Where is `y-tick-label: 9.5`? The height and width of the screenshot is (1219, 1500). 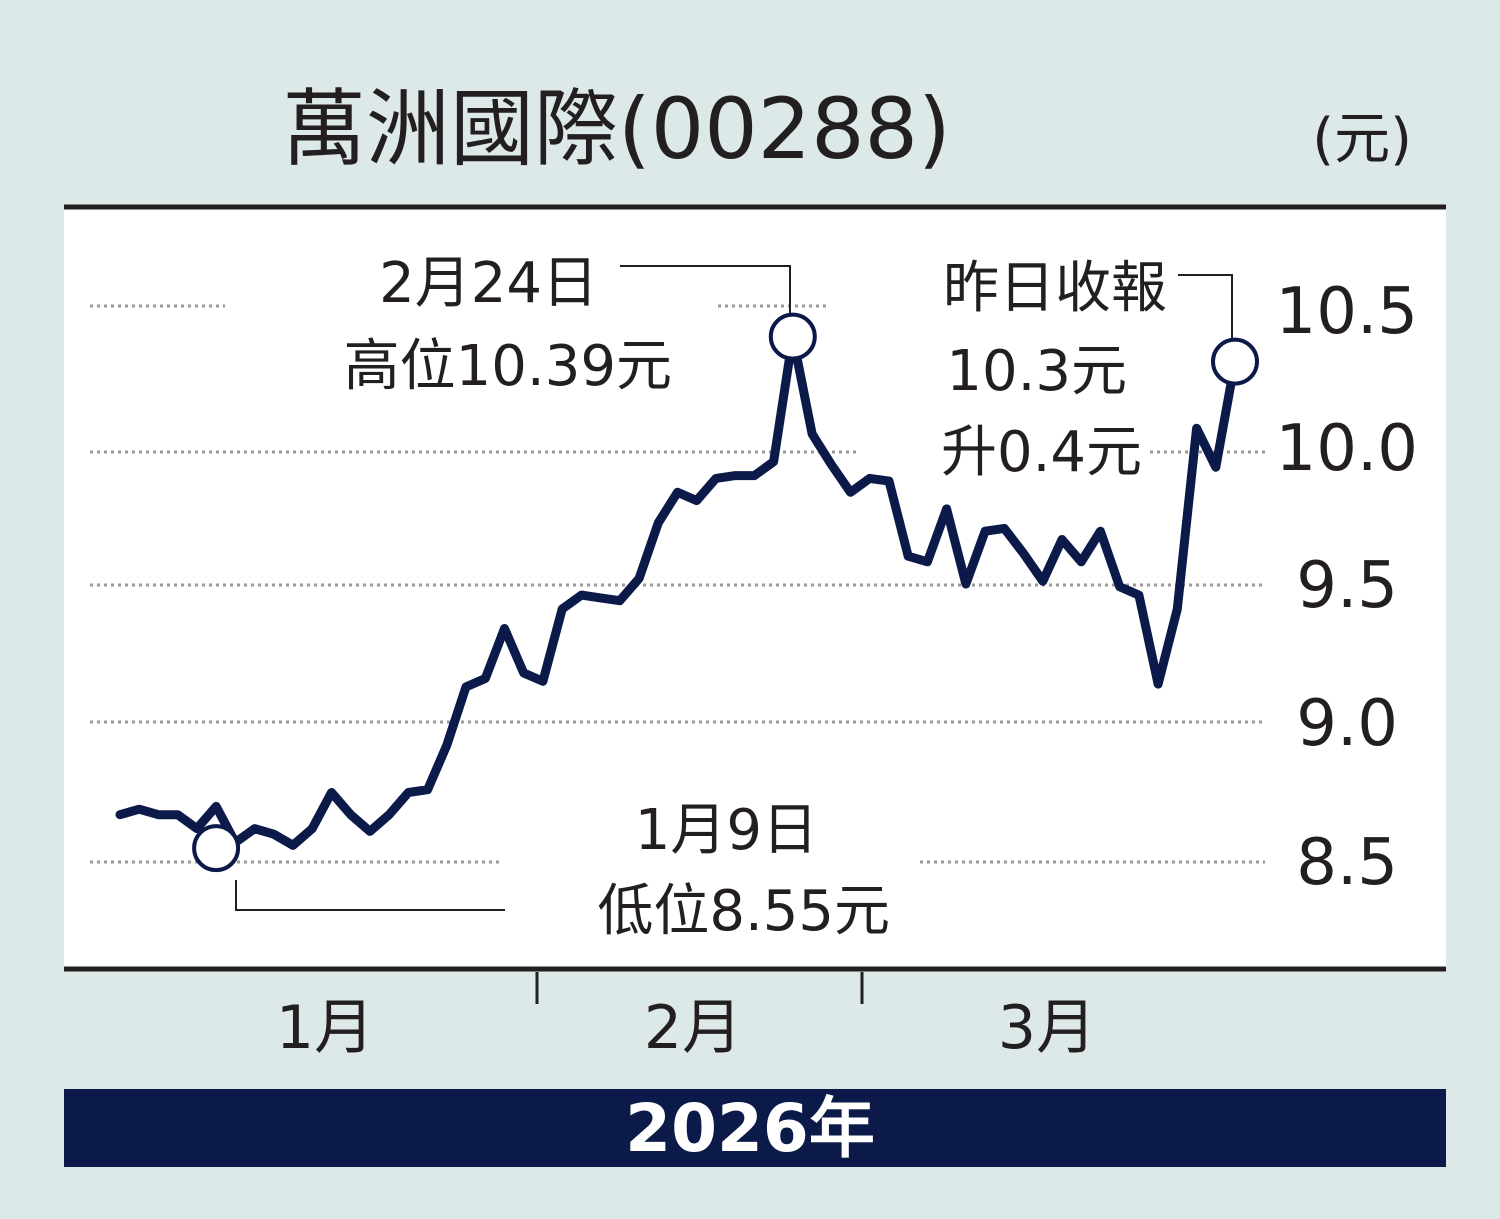
y-tick-label: 9.5 is located at coordinates (1347, 586).